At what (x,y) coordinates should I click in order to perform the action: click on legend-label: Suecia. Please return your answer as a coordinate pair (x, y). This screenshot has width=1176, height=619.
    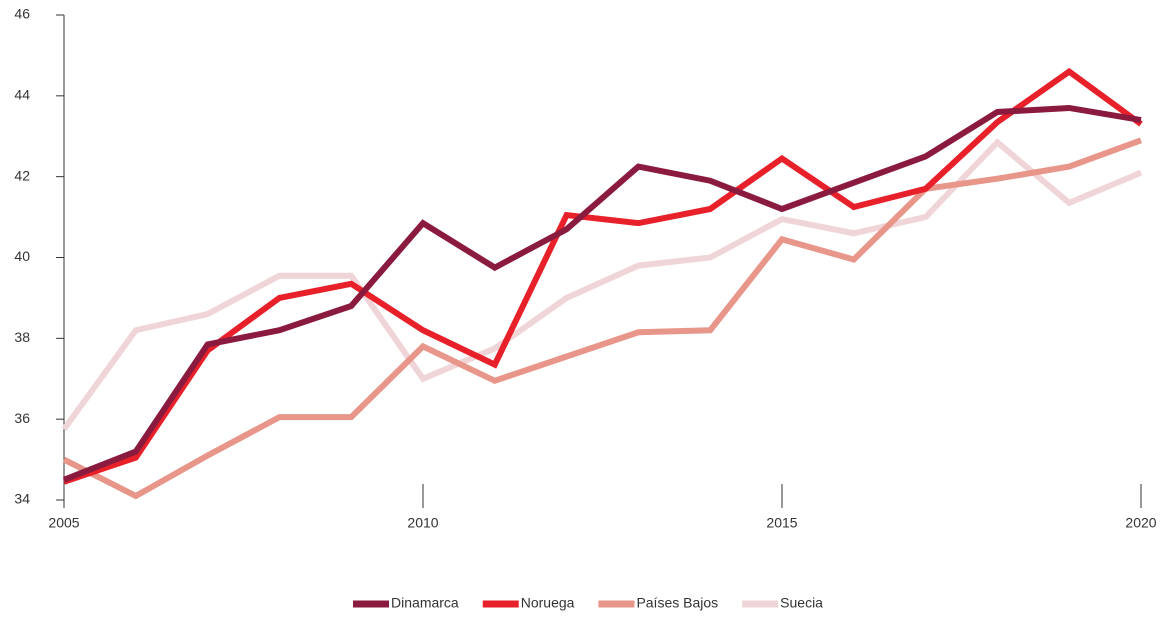
    Looking at the image, I should click on (801, 603).